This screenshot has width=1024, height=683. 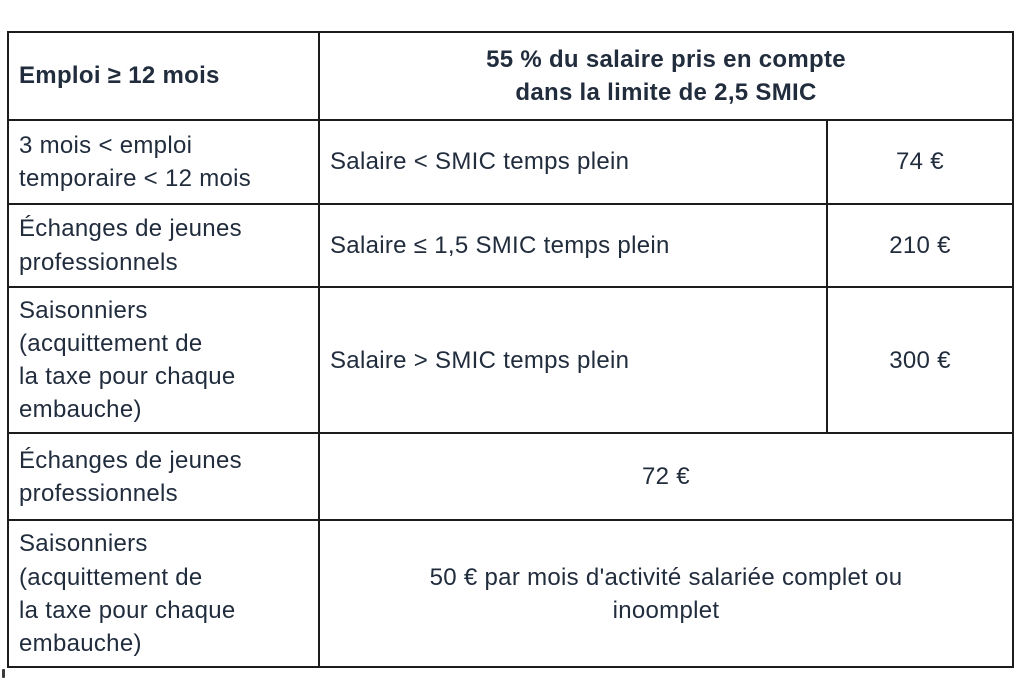 What do you see at coordinates (573, 245) in the screenshot?
I see `row-salary-condition: Salaire ≤ 1,5 SMIC temps plein` at bounding box center [573, 245].